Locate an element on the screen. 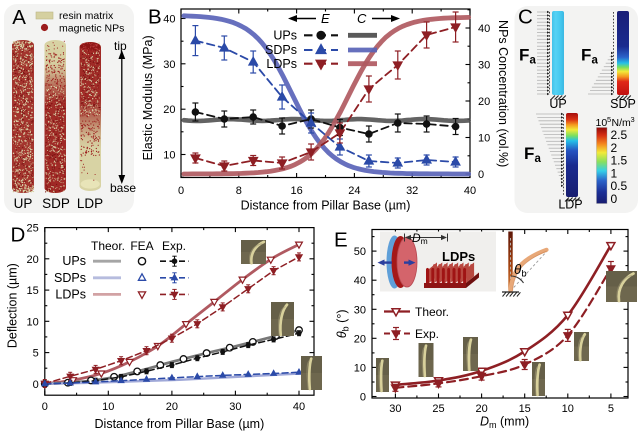  svg-text: FEA is located at coordinates (141, 246).